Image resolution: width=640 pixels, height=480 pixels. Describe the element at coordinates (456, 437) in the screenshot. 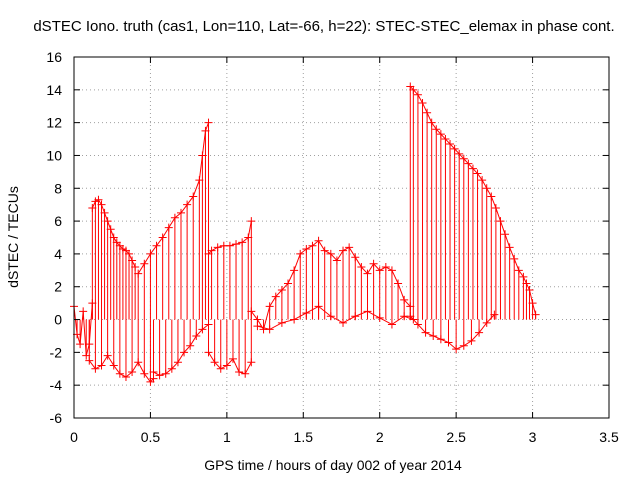

I see `x-tick-label: 2.5` at that location.